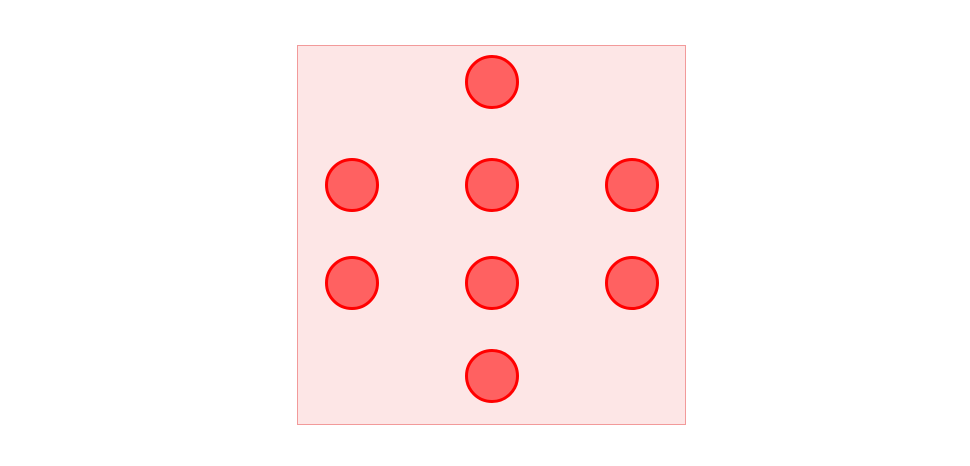 Image resolution: width=970 pixels, height=466 pixels. I want to click on dot-top, so click(492, 82).